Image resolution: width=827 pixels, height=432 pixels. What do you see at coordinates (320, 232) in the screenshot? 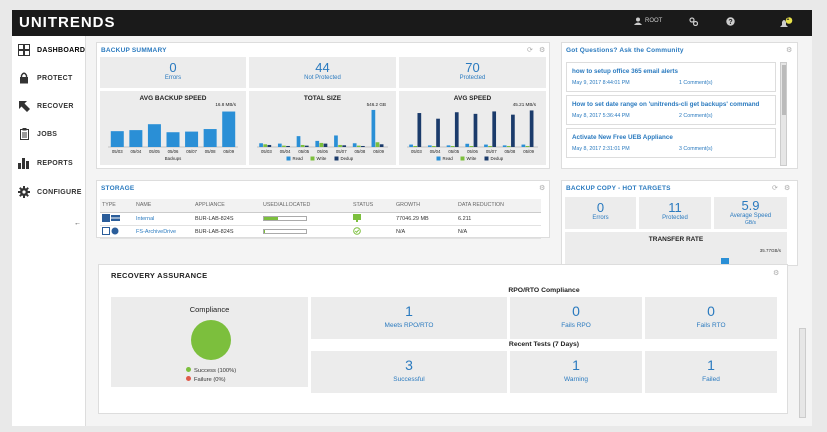
I see `table-row: FS-ArchiveDrive BUR-LAB-824S N/A N/A` at bounding box center [320, 232].